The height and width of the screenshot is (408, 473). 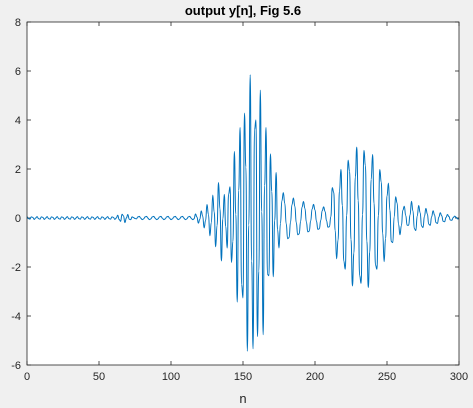 What do you see at coordinates (18, 72) in the screenshot?
I see `y-tick-label: 6` at bounding box center [18, 72].